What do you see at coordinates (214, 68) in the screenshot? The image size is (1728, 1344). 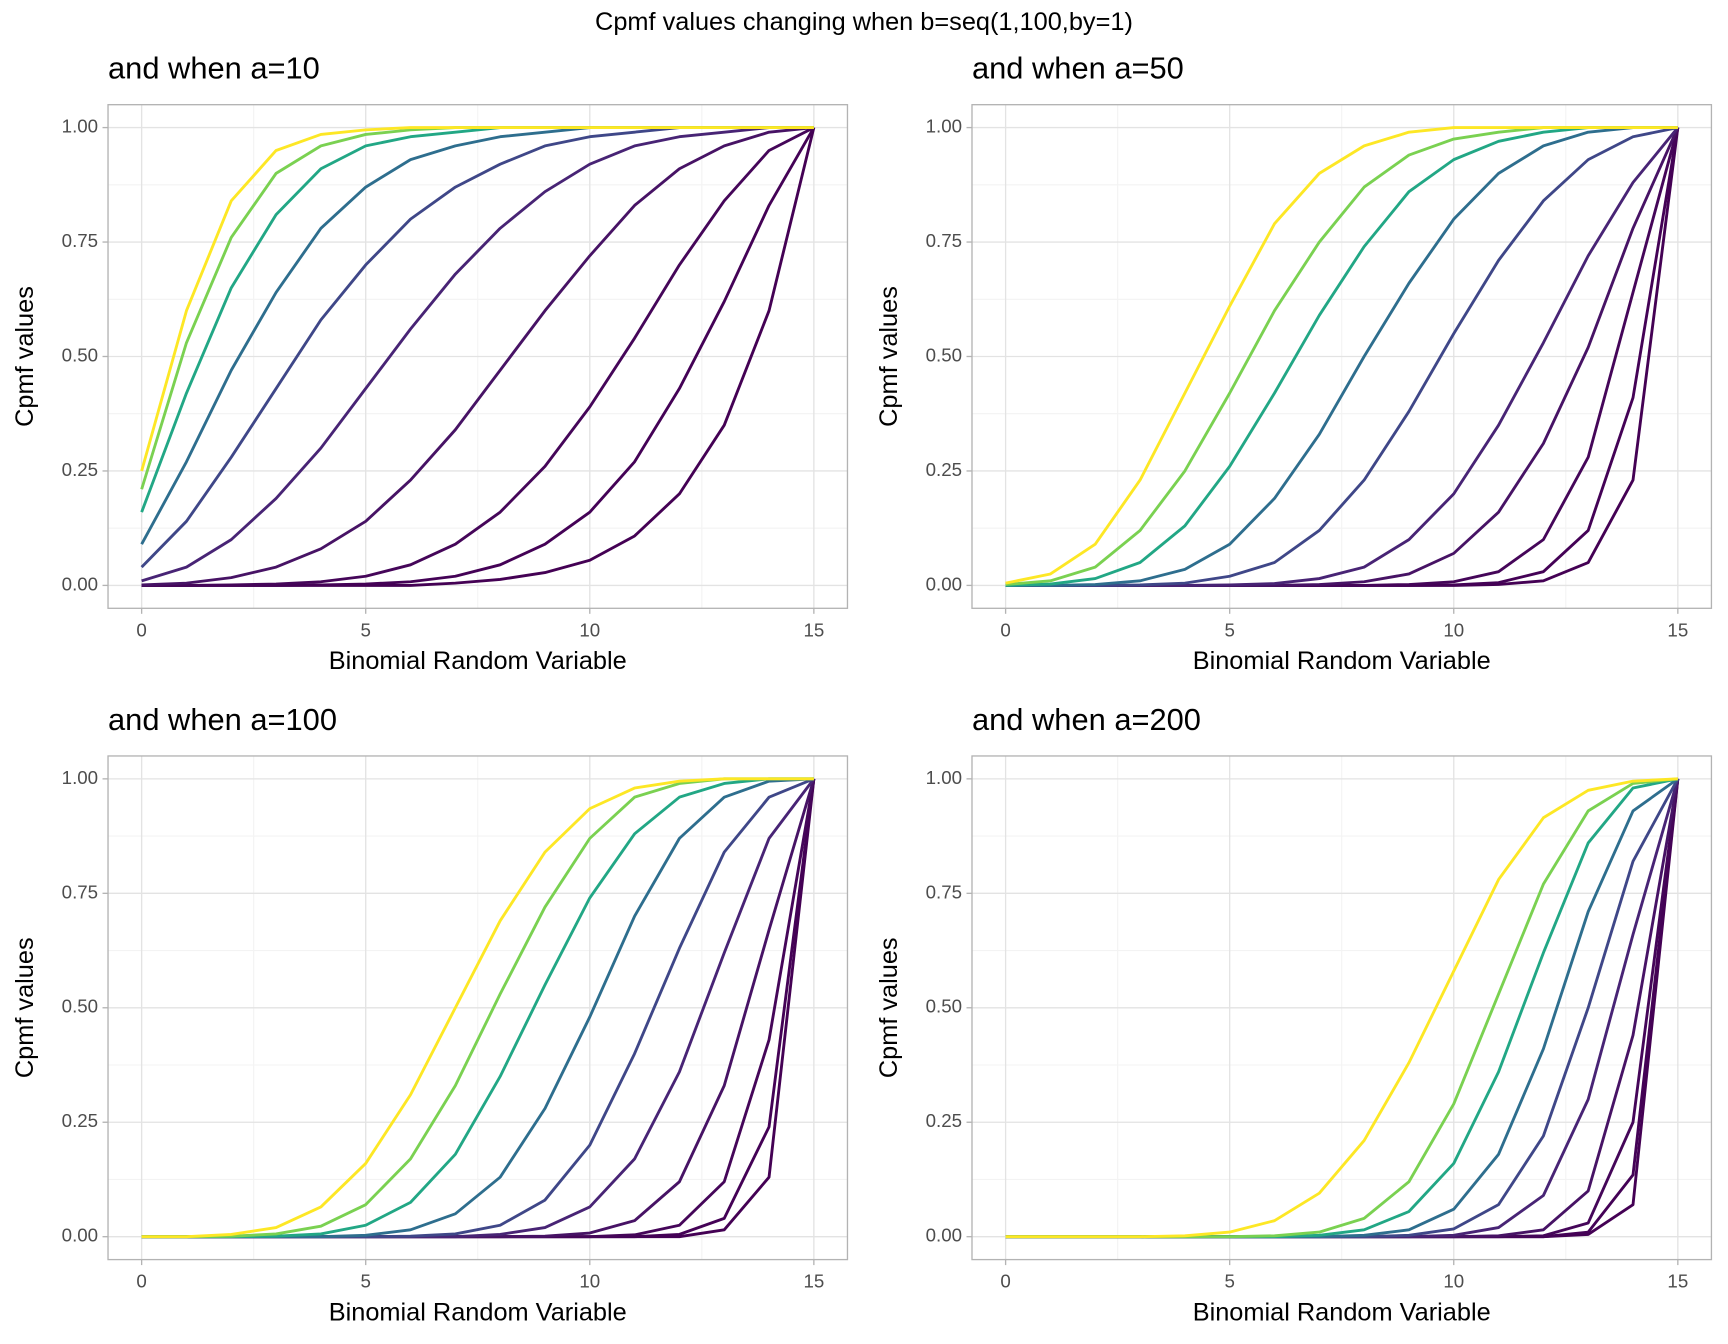 I see `panel-title: and when a=10` at bounding box center [214, 68].